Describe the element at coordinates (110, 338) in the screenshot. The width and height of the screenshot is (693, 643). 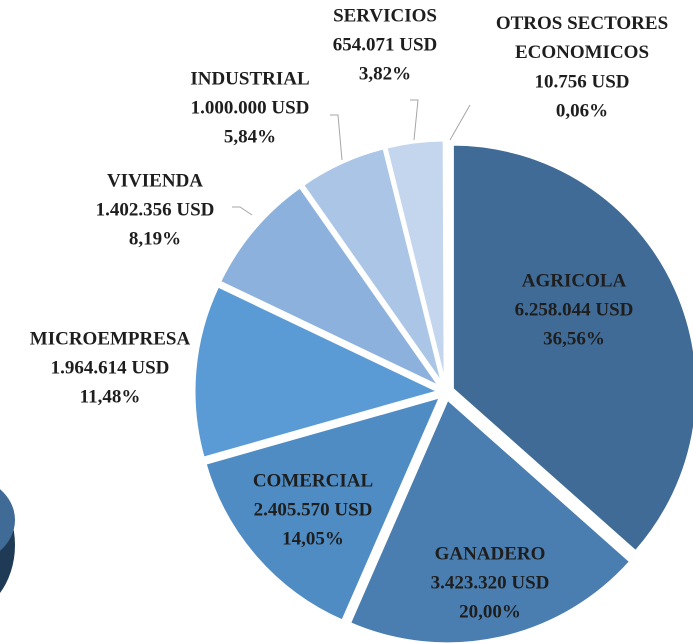
I see `data-label-category: MICROEMPRESA` at that location.